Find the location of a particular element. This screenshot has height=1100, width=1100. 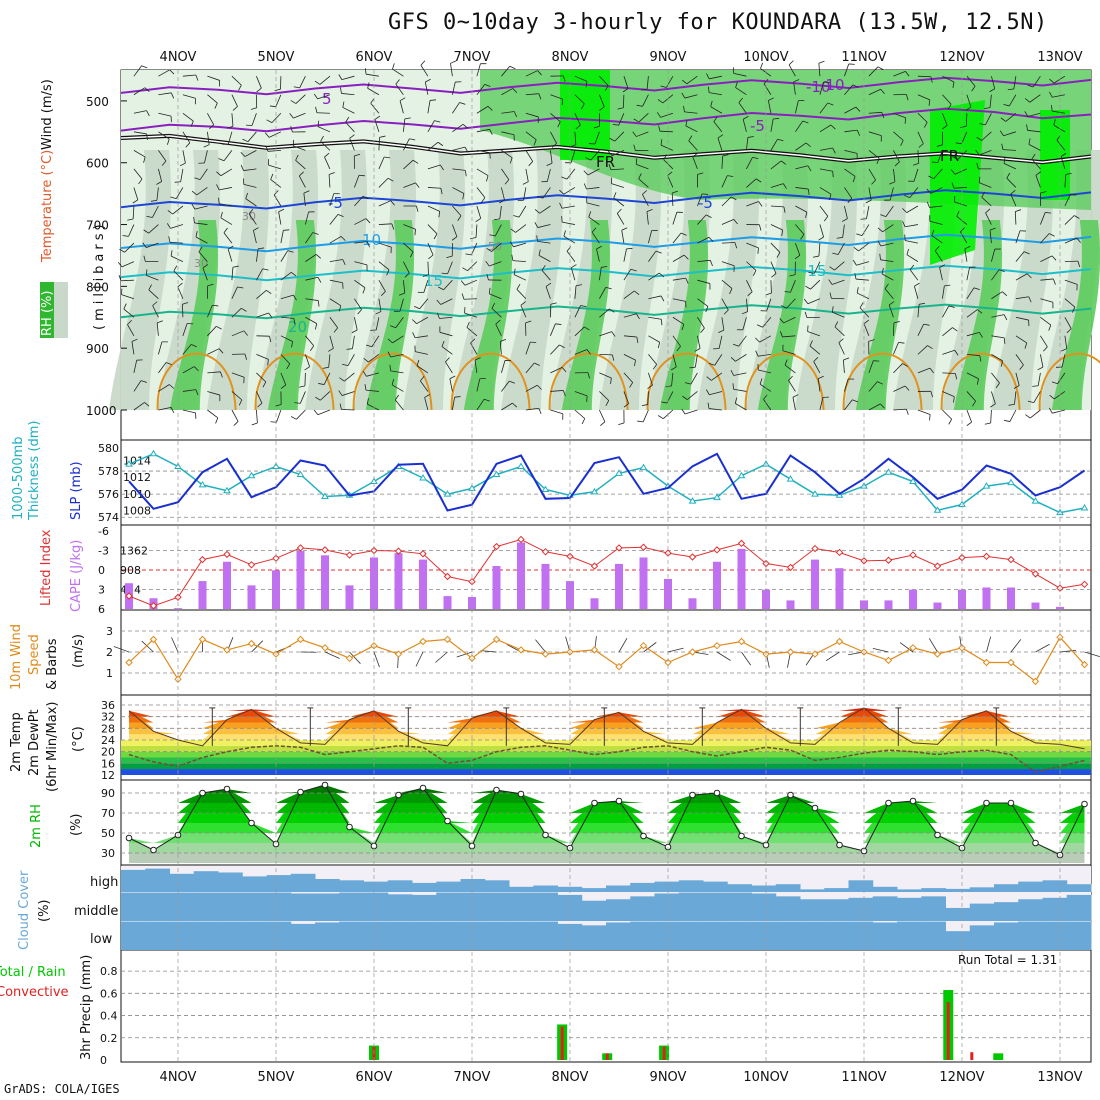

thickness-tick-label: 578 is located at coordinates (108, 471).